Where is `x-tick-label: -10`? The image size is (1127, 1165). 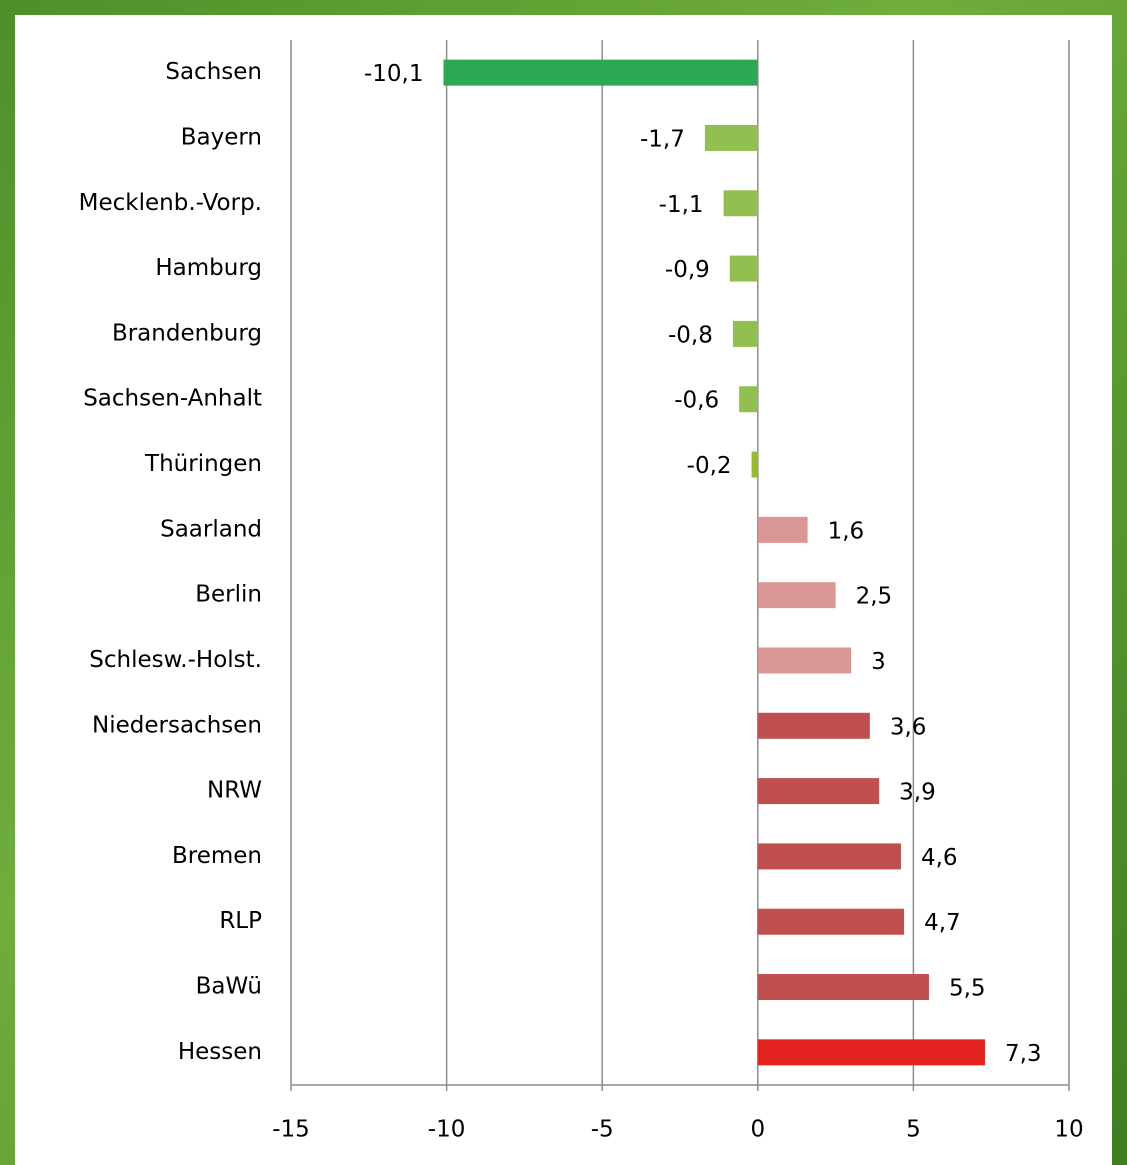 x-tick-label: -10 is located at coordinates (447, 1130).